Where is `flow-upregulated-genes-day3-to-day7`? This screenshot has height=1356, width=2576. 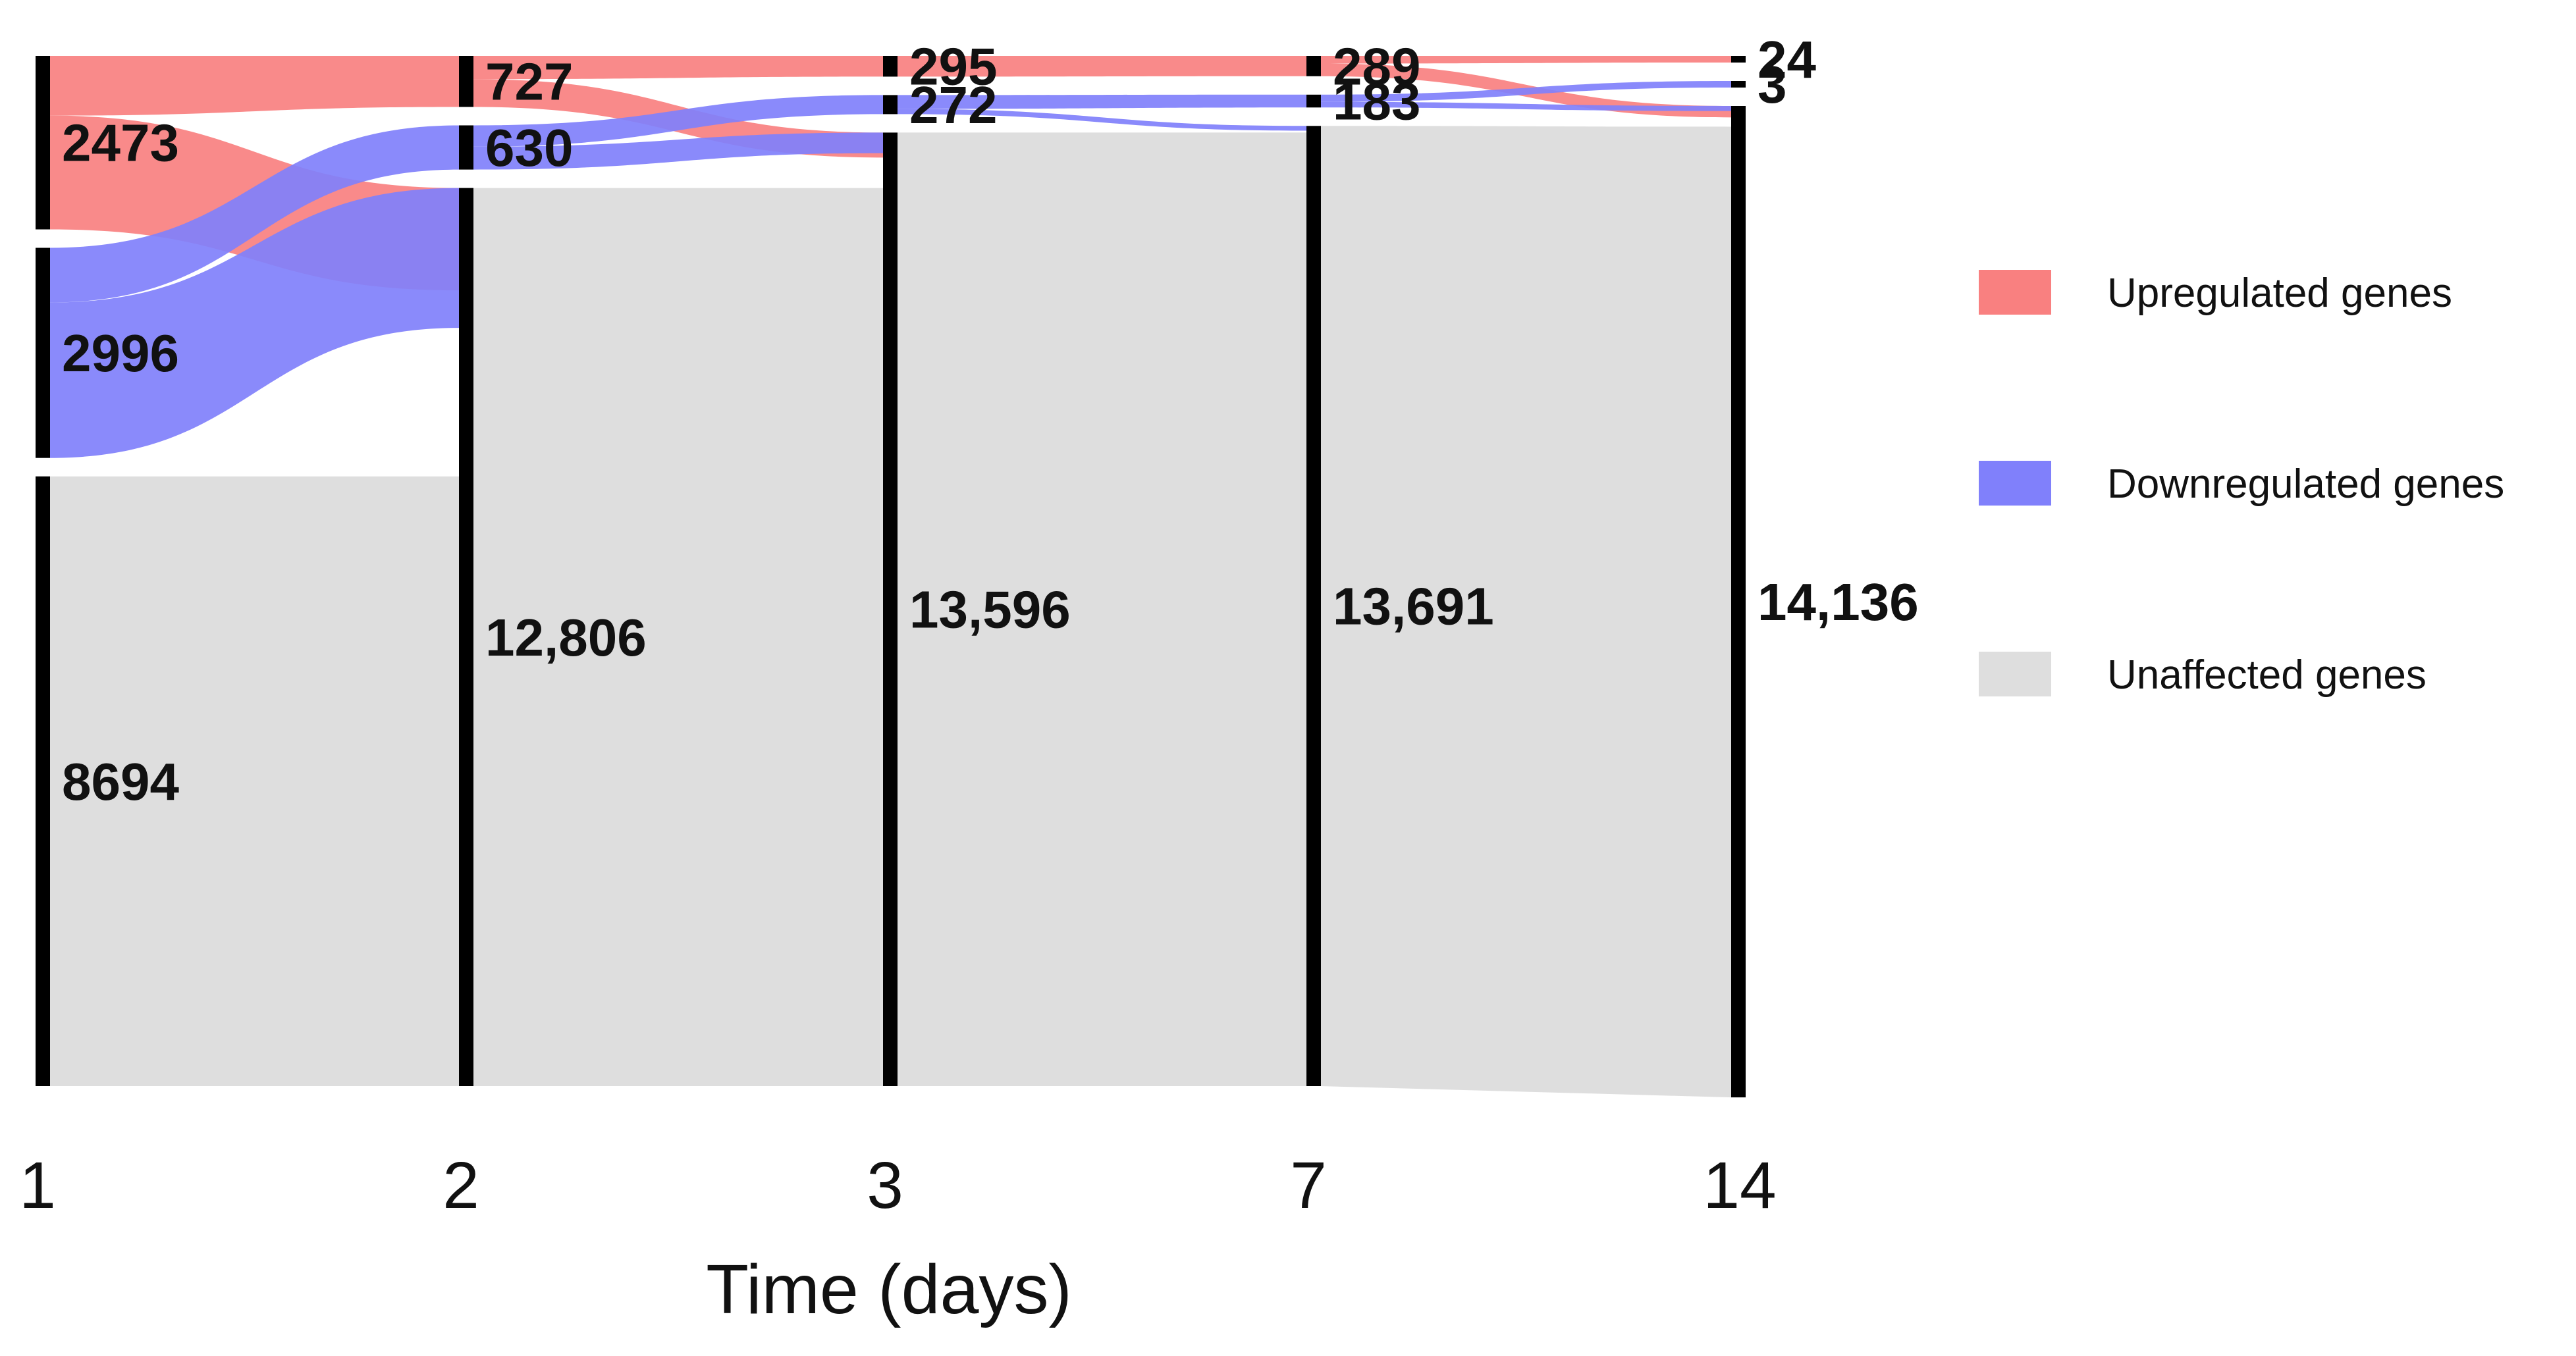 flow-upregulated-genes-day3-to-day7 is located at coordinates (1102, 66).